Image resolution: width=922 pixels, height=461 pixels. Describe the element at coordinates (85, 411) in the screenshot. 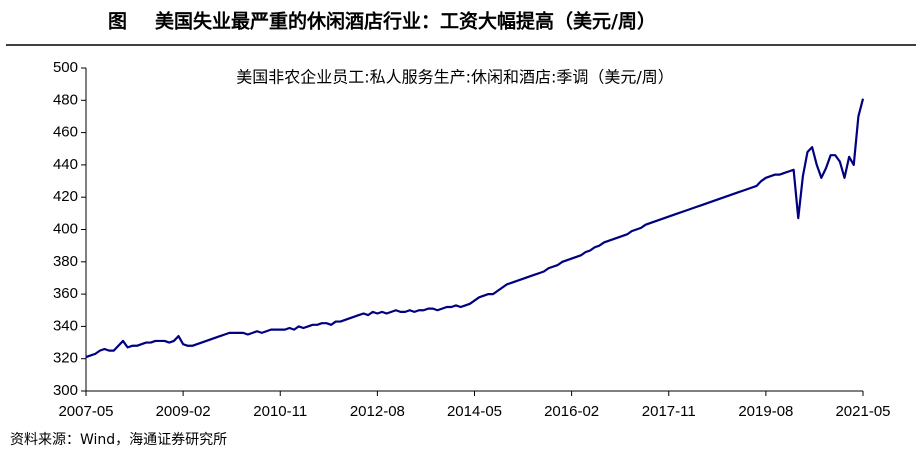

I see `x-tick-label: 2007-05` at that location.